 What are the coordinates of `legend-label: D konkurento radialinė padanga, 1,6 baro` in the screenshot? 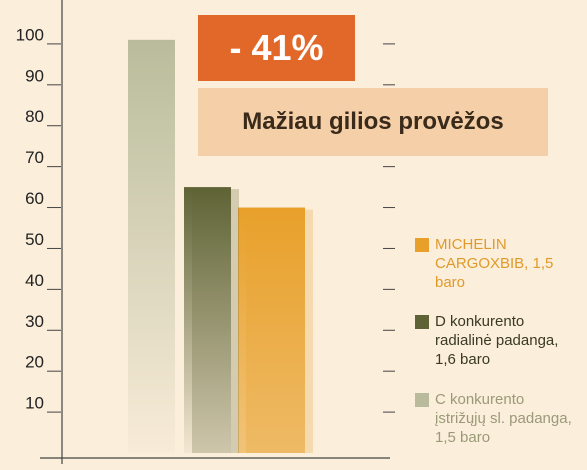 It's located at (497, 340).